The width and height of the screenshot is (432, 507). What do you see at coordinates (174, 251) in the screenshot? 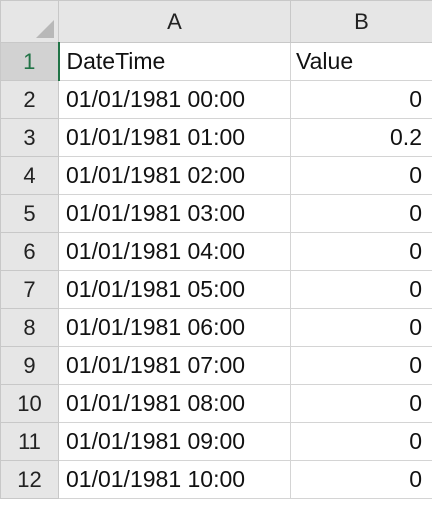
I see `cell-a6: 01/01/1981 04:00` at bounding box center [174, 251].